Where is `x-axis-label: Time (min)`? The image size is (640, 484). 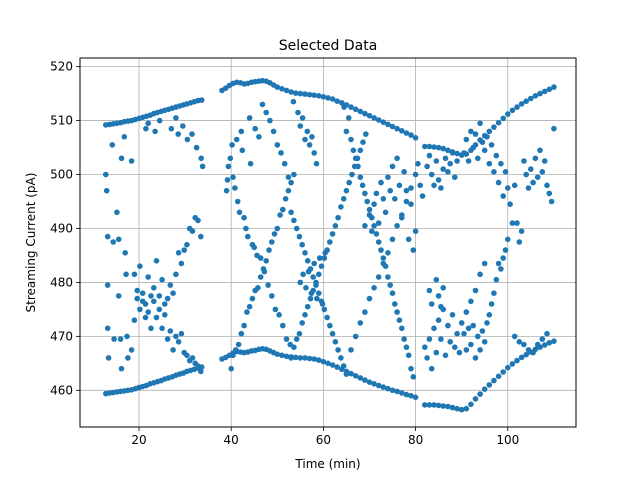 x-axis-label: Time (min) is located at coordinates (327, 464).